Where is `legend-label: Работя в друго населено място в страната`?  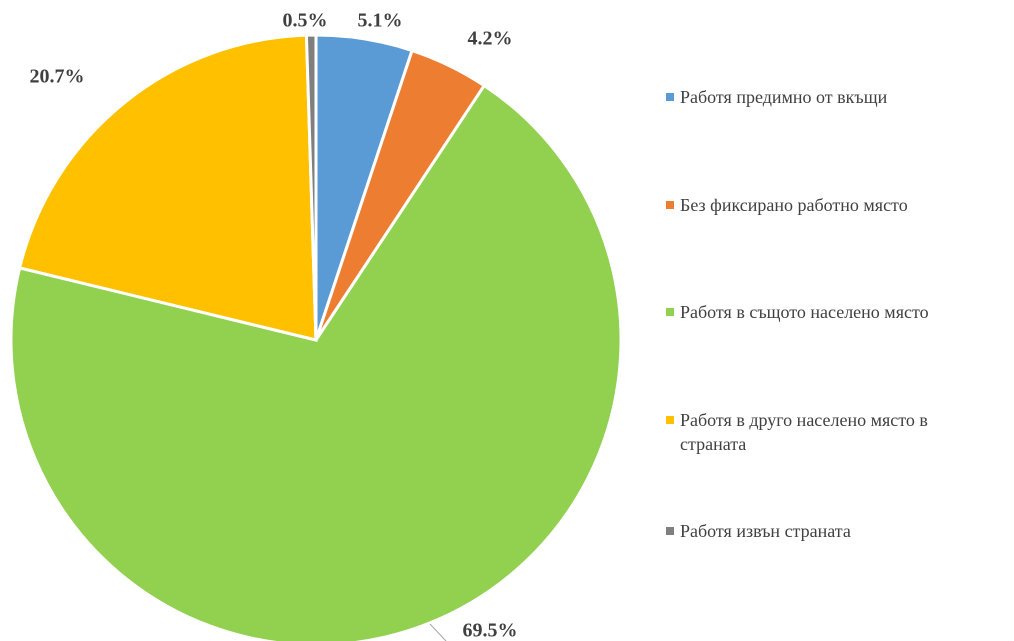
legend-label: Работя в друго населено място в страната is located at coordinates (804, 432).